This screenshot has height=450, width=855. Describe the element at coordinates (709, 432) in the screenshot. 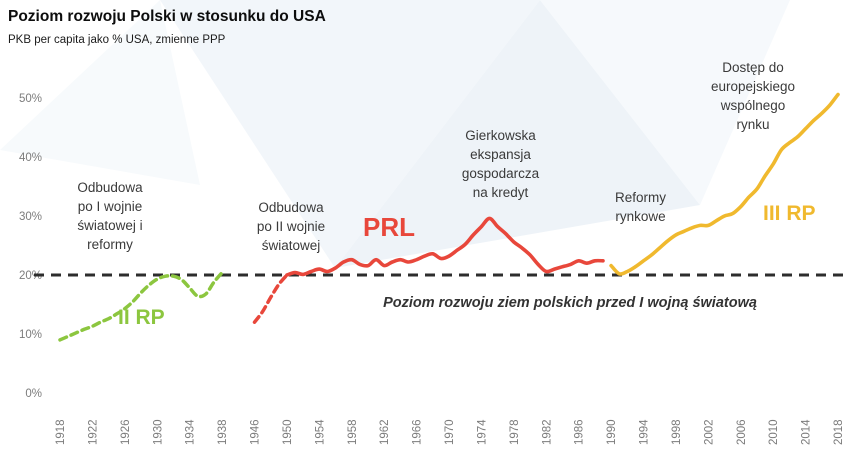

I see `x-tick-label: 2002` at that location.